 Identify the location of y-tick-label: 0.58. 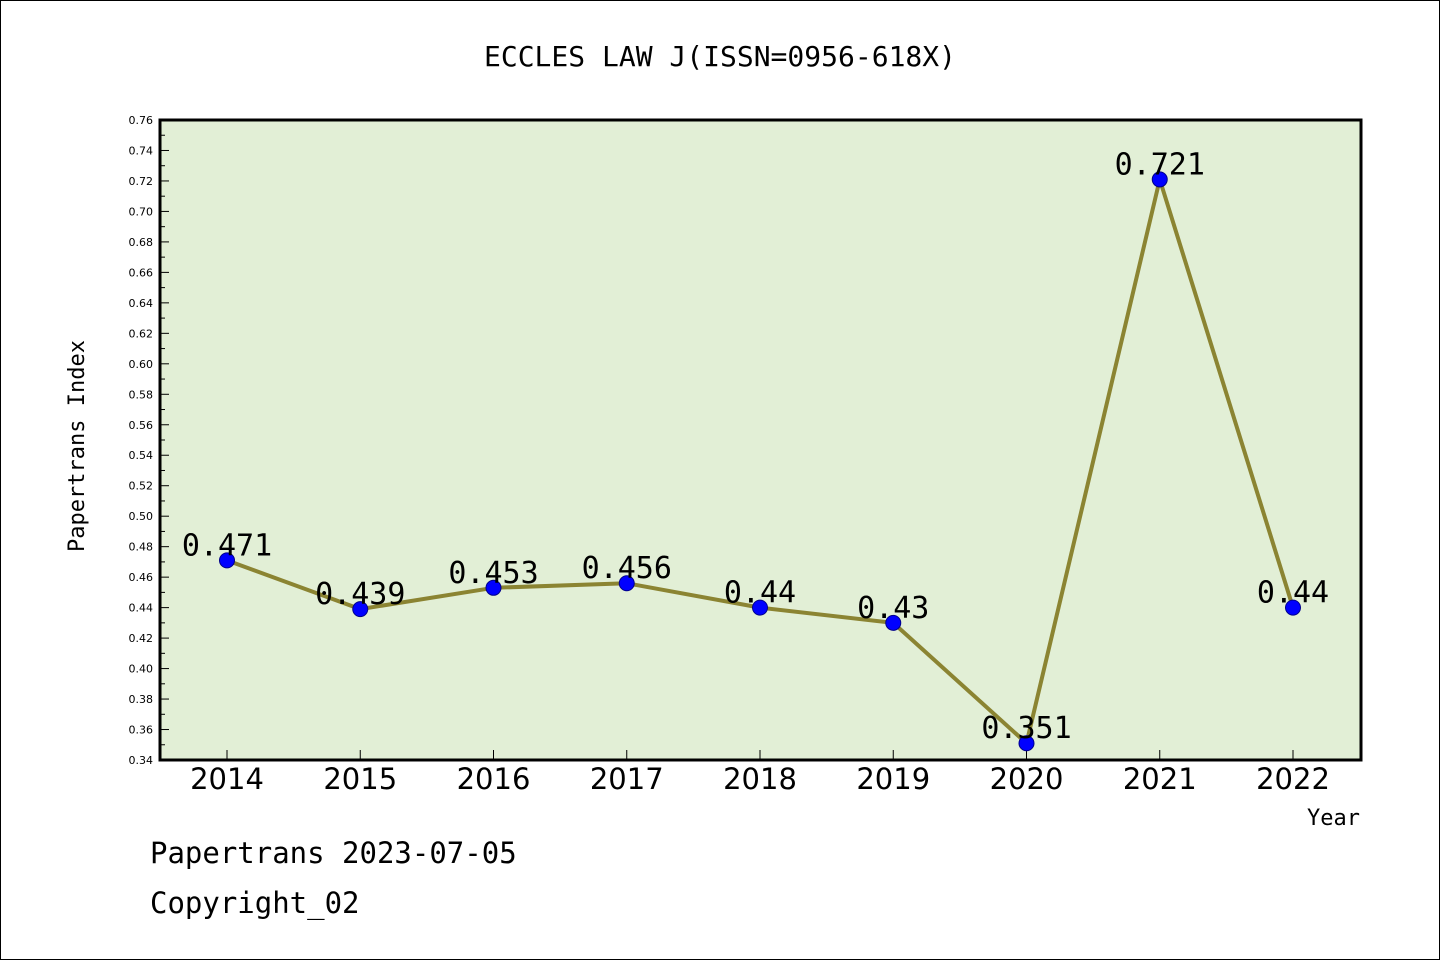
(141, 394).